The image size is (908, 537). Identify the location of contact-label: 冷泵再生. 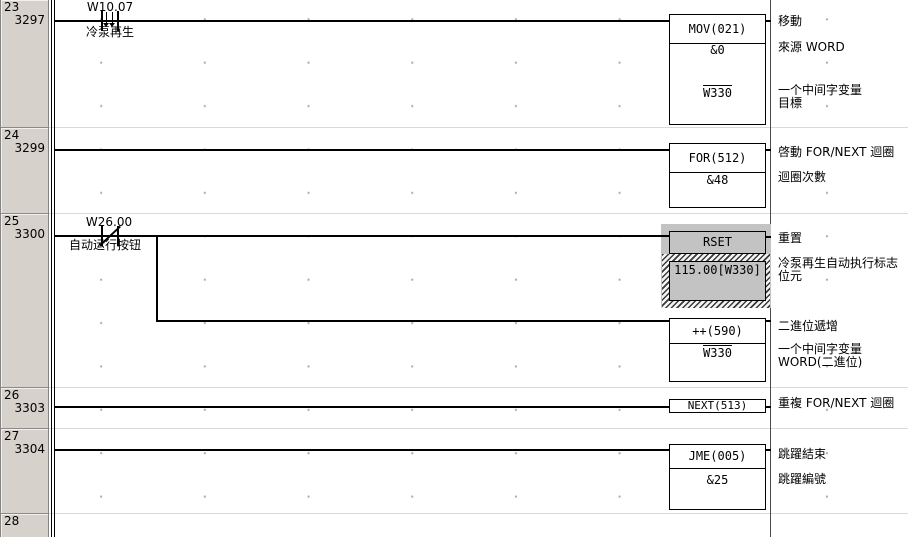
(110, 32).